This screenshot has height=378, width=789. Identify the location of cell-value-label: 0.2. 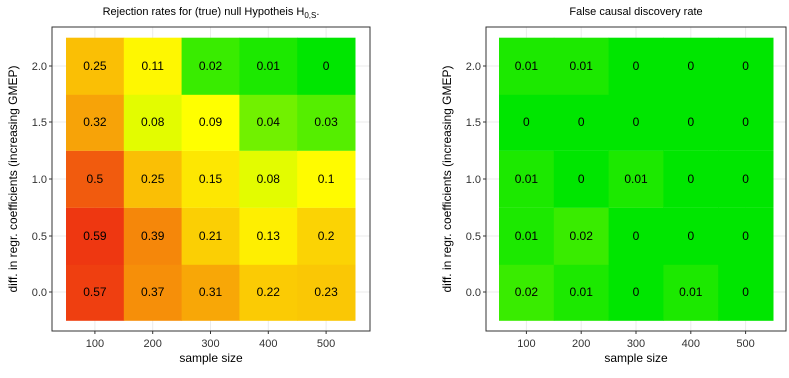
(326, 236).